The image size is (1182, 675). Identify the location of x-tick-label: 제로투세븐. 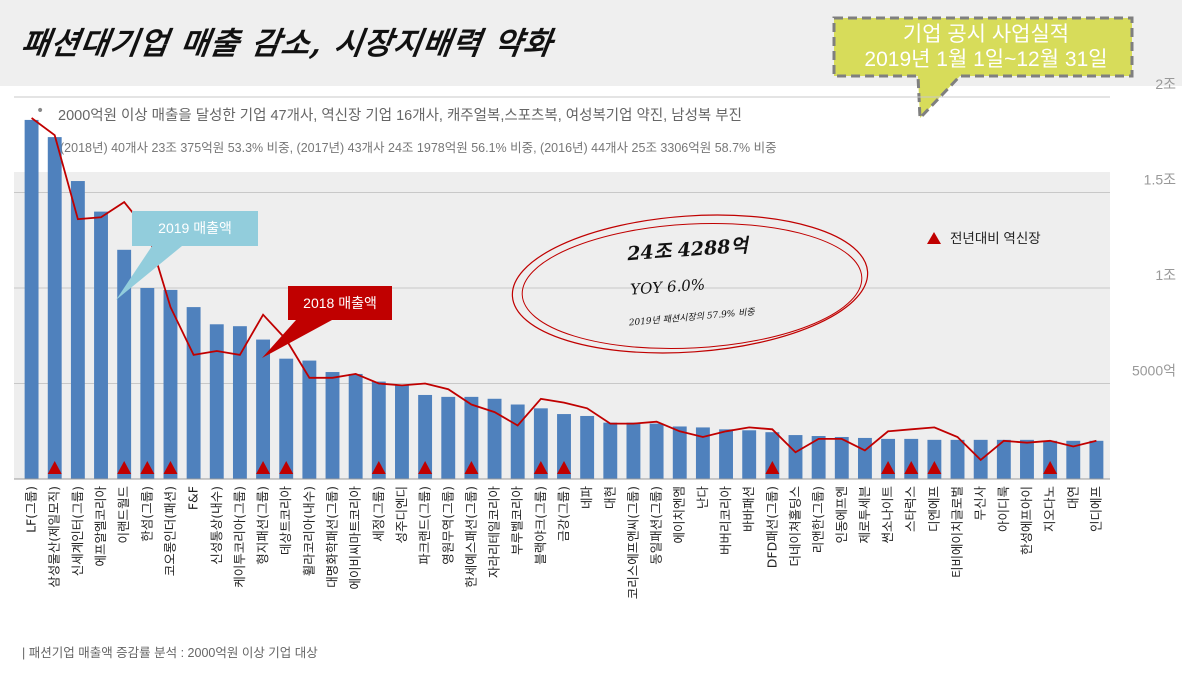
(864, 515).